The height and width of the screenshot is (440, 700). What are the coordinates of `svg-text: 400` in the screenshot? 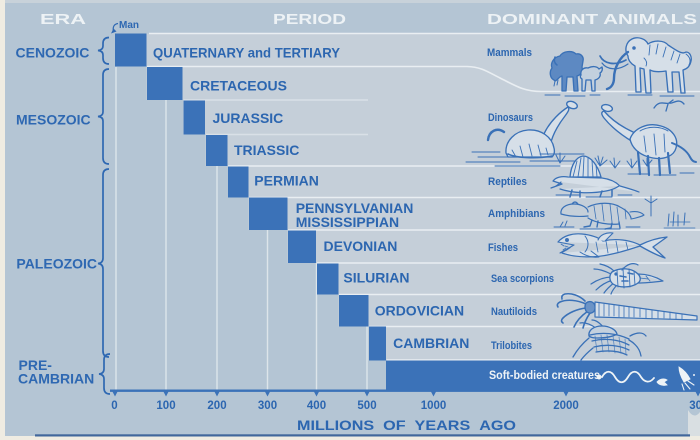 It's located at (316, 406).